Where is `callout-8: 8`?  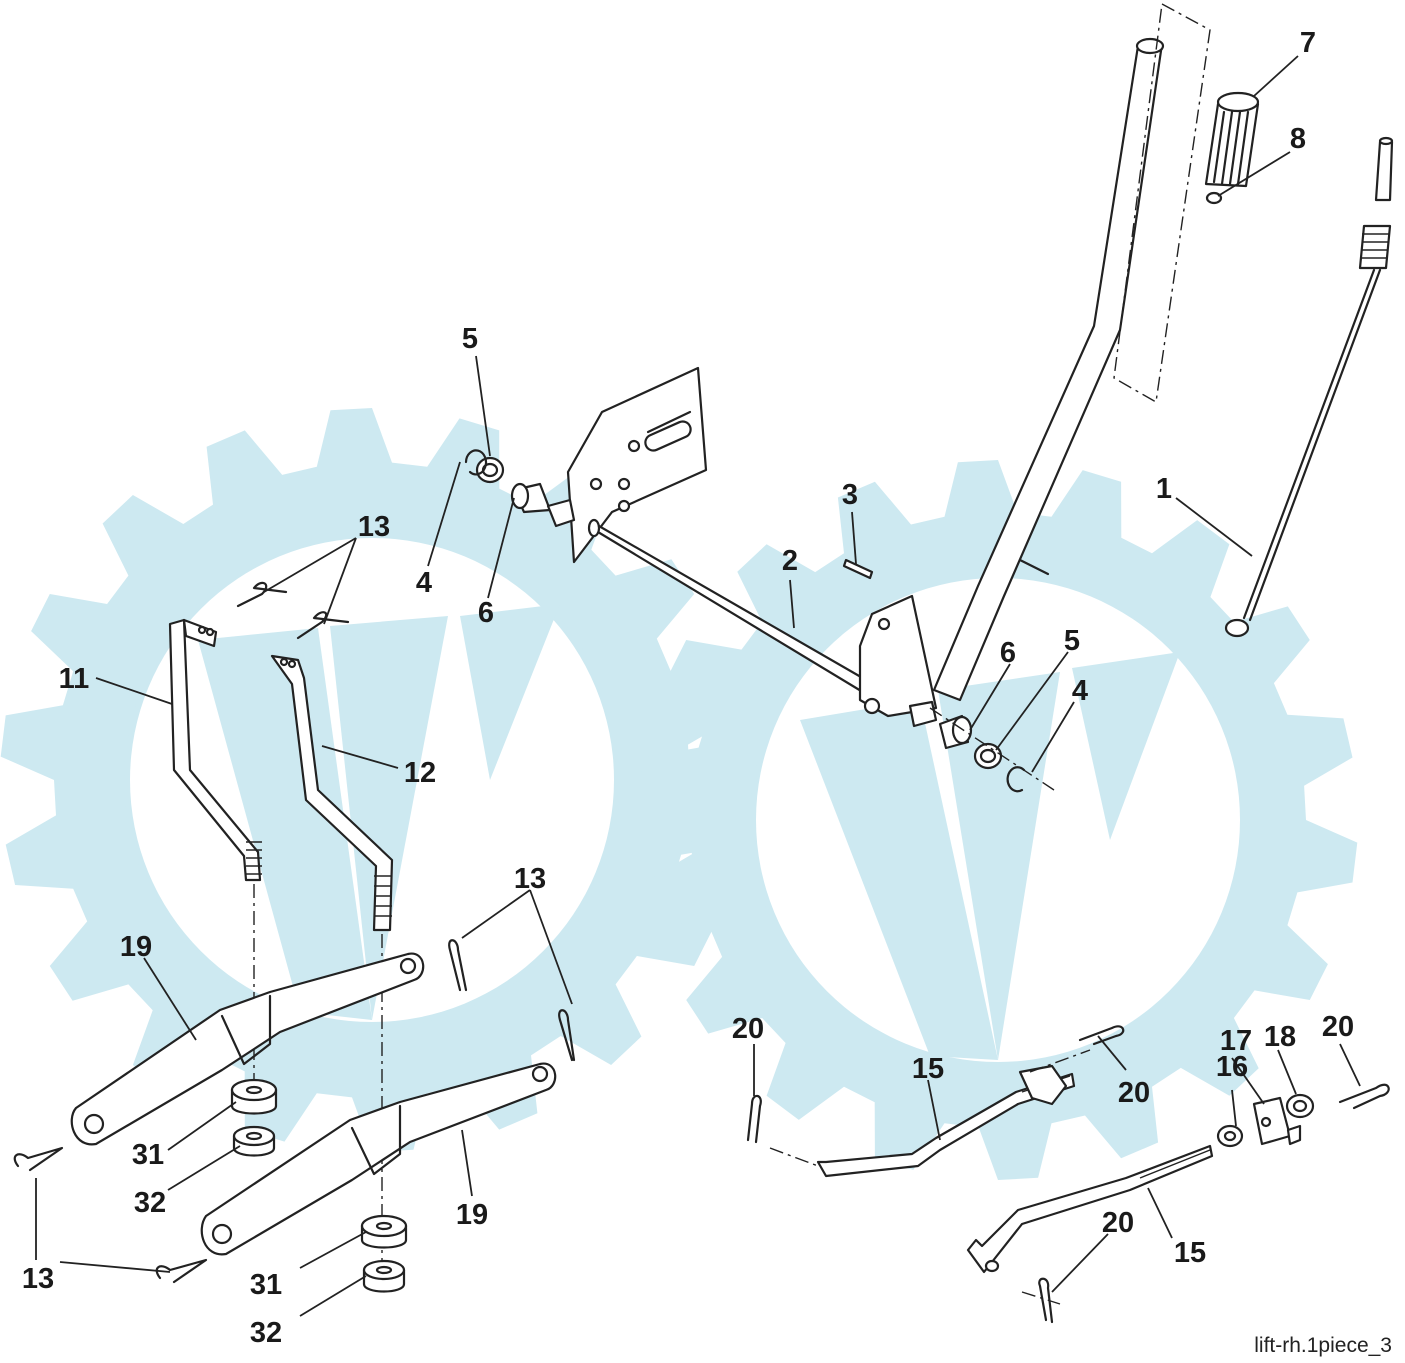
callout-8: 8 is located at coordinates (1298, 139).